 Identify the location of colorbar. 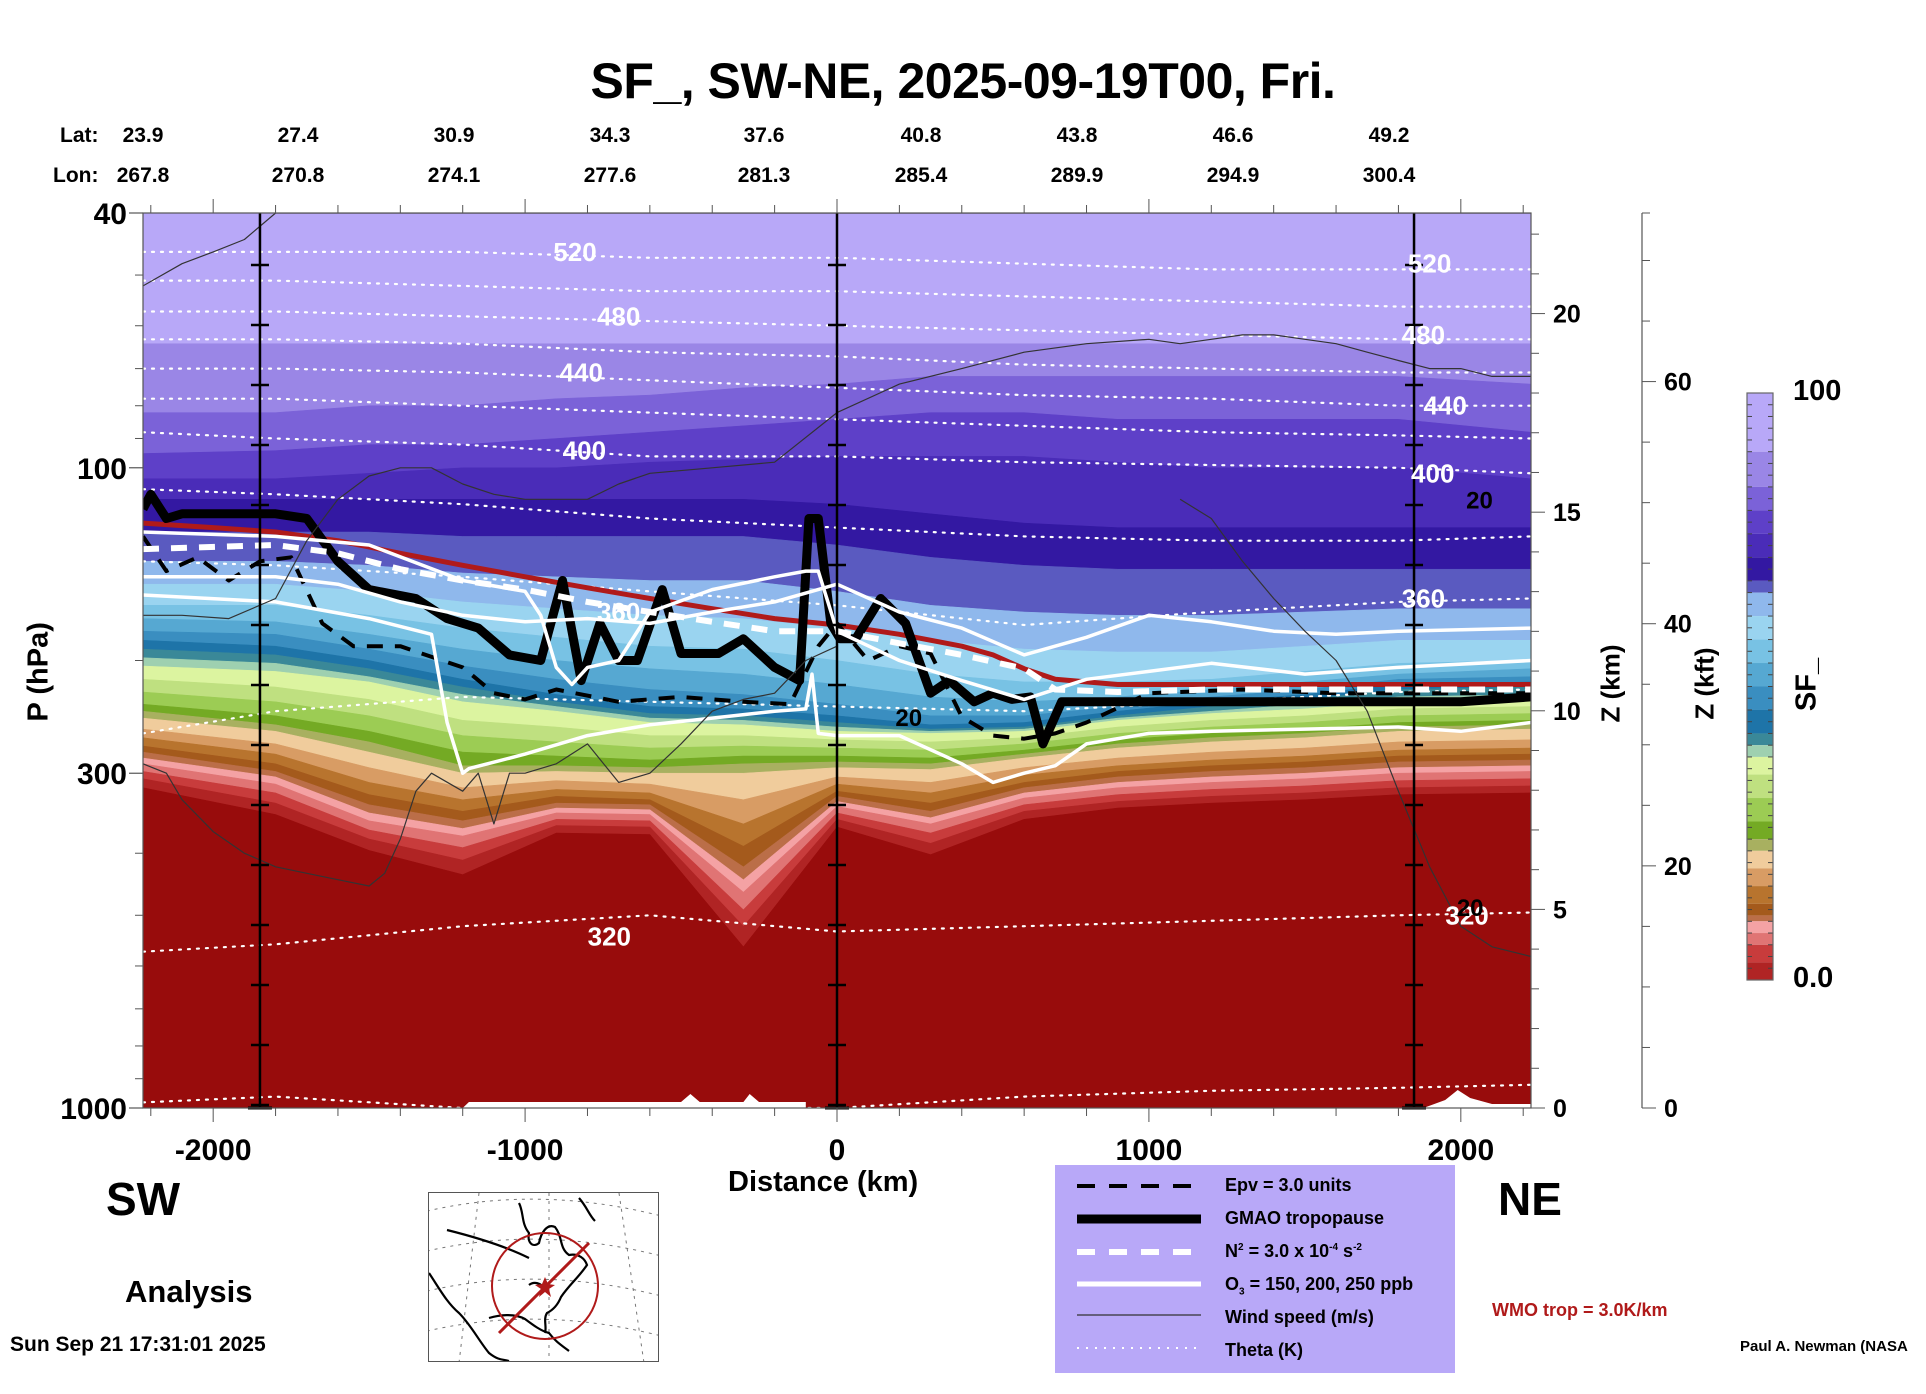
(1760, 686).